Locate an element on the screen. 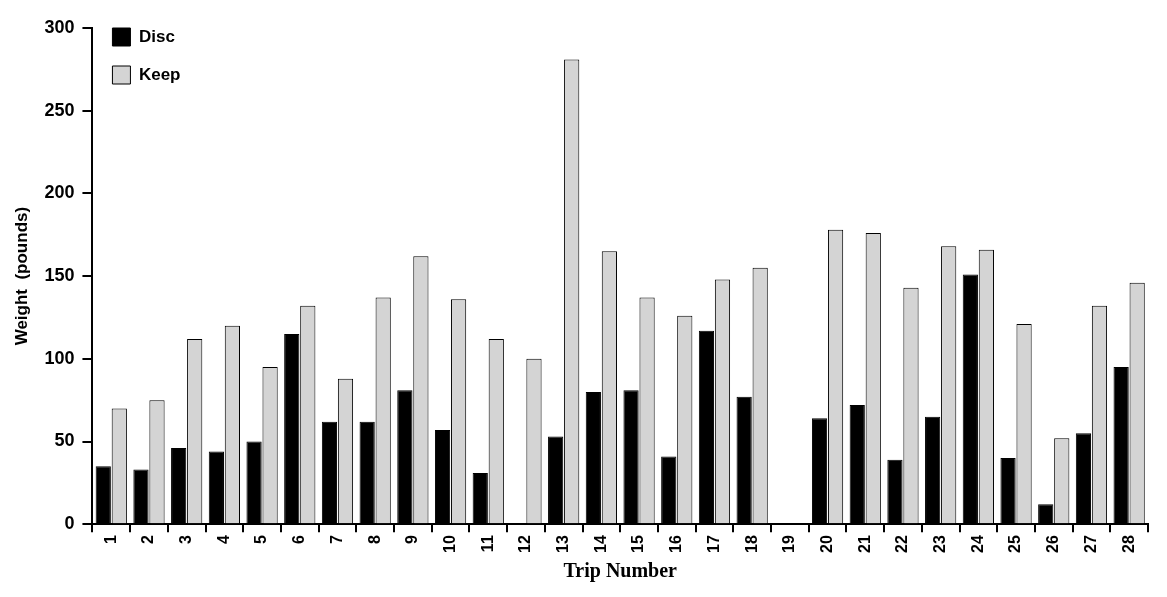  y-tick-label: 100 is located at coordinates (59, 357).